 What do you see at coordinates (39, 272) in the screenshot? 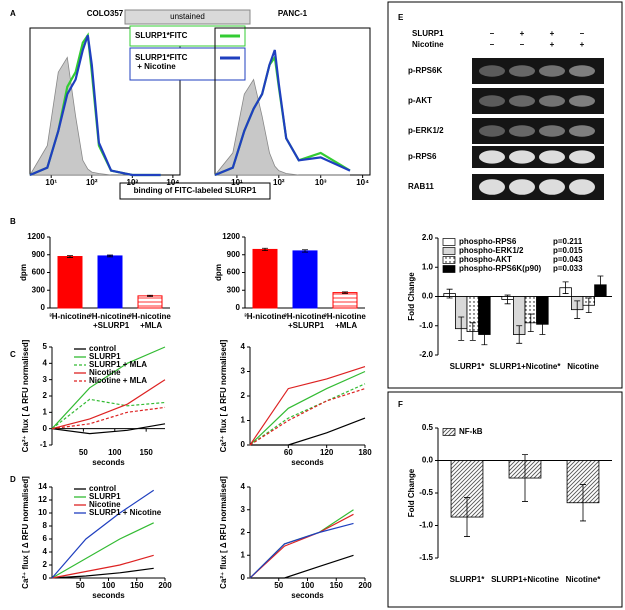
I see `y-tick-label: 600` at bounding box center [39, 272].